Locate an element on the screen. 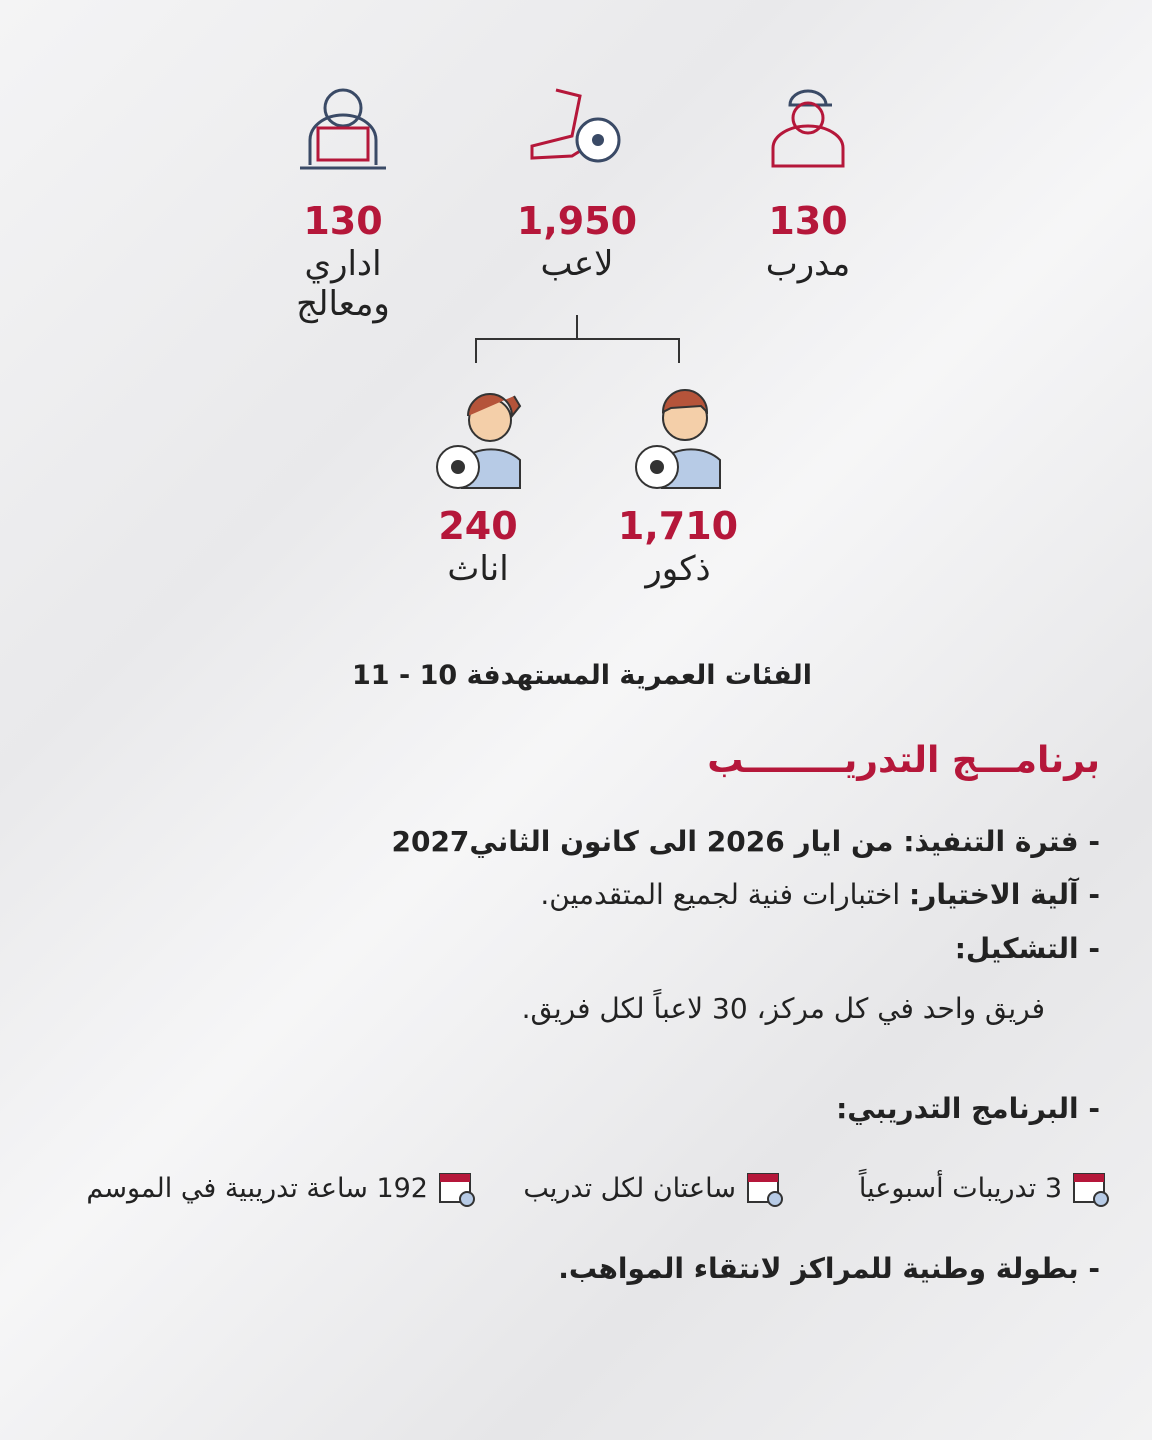 The width and height of the screenshot is (1152, 1440). stat-label: مدرب is located at coordinates (808, 264).